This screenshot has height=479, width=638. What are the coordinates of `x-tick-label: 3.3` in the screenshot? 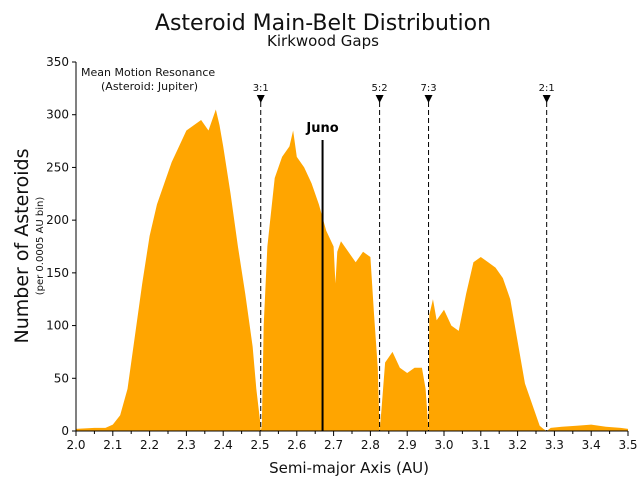 It's located at (554, 445).